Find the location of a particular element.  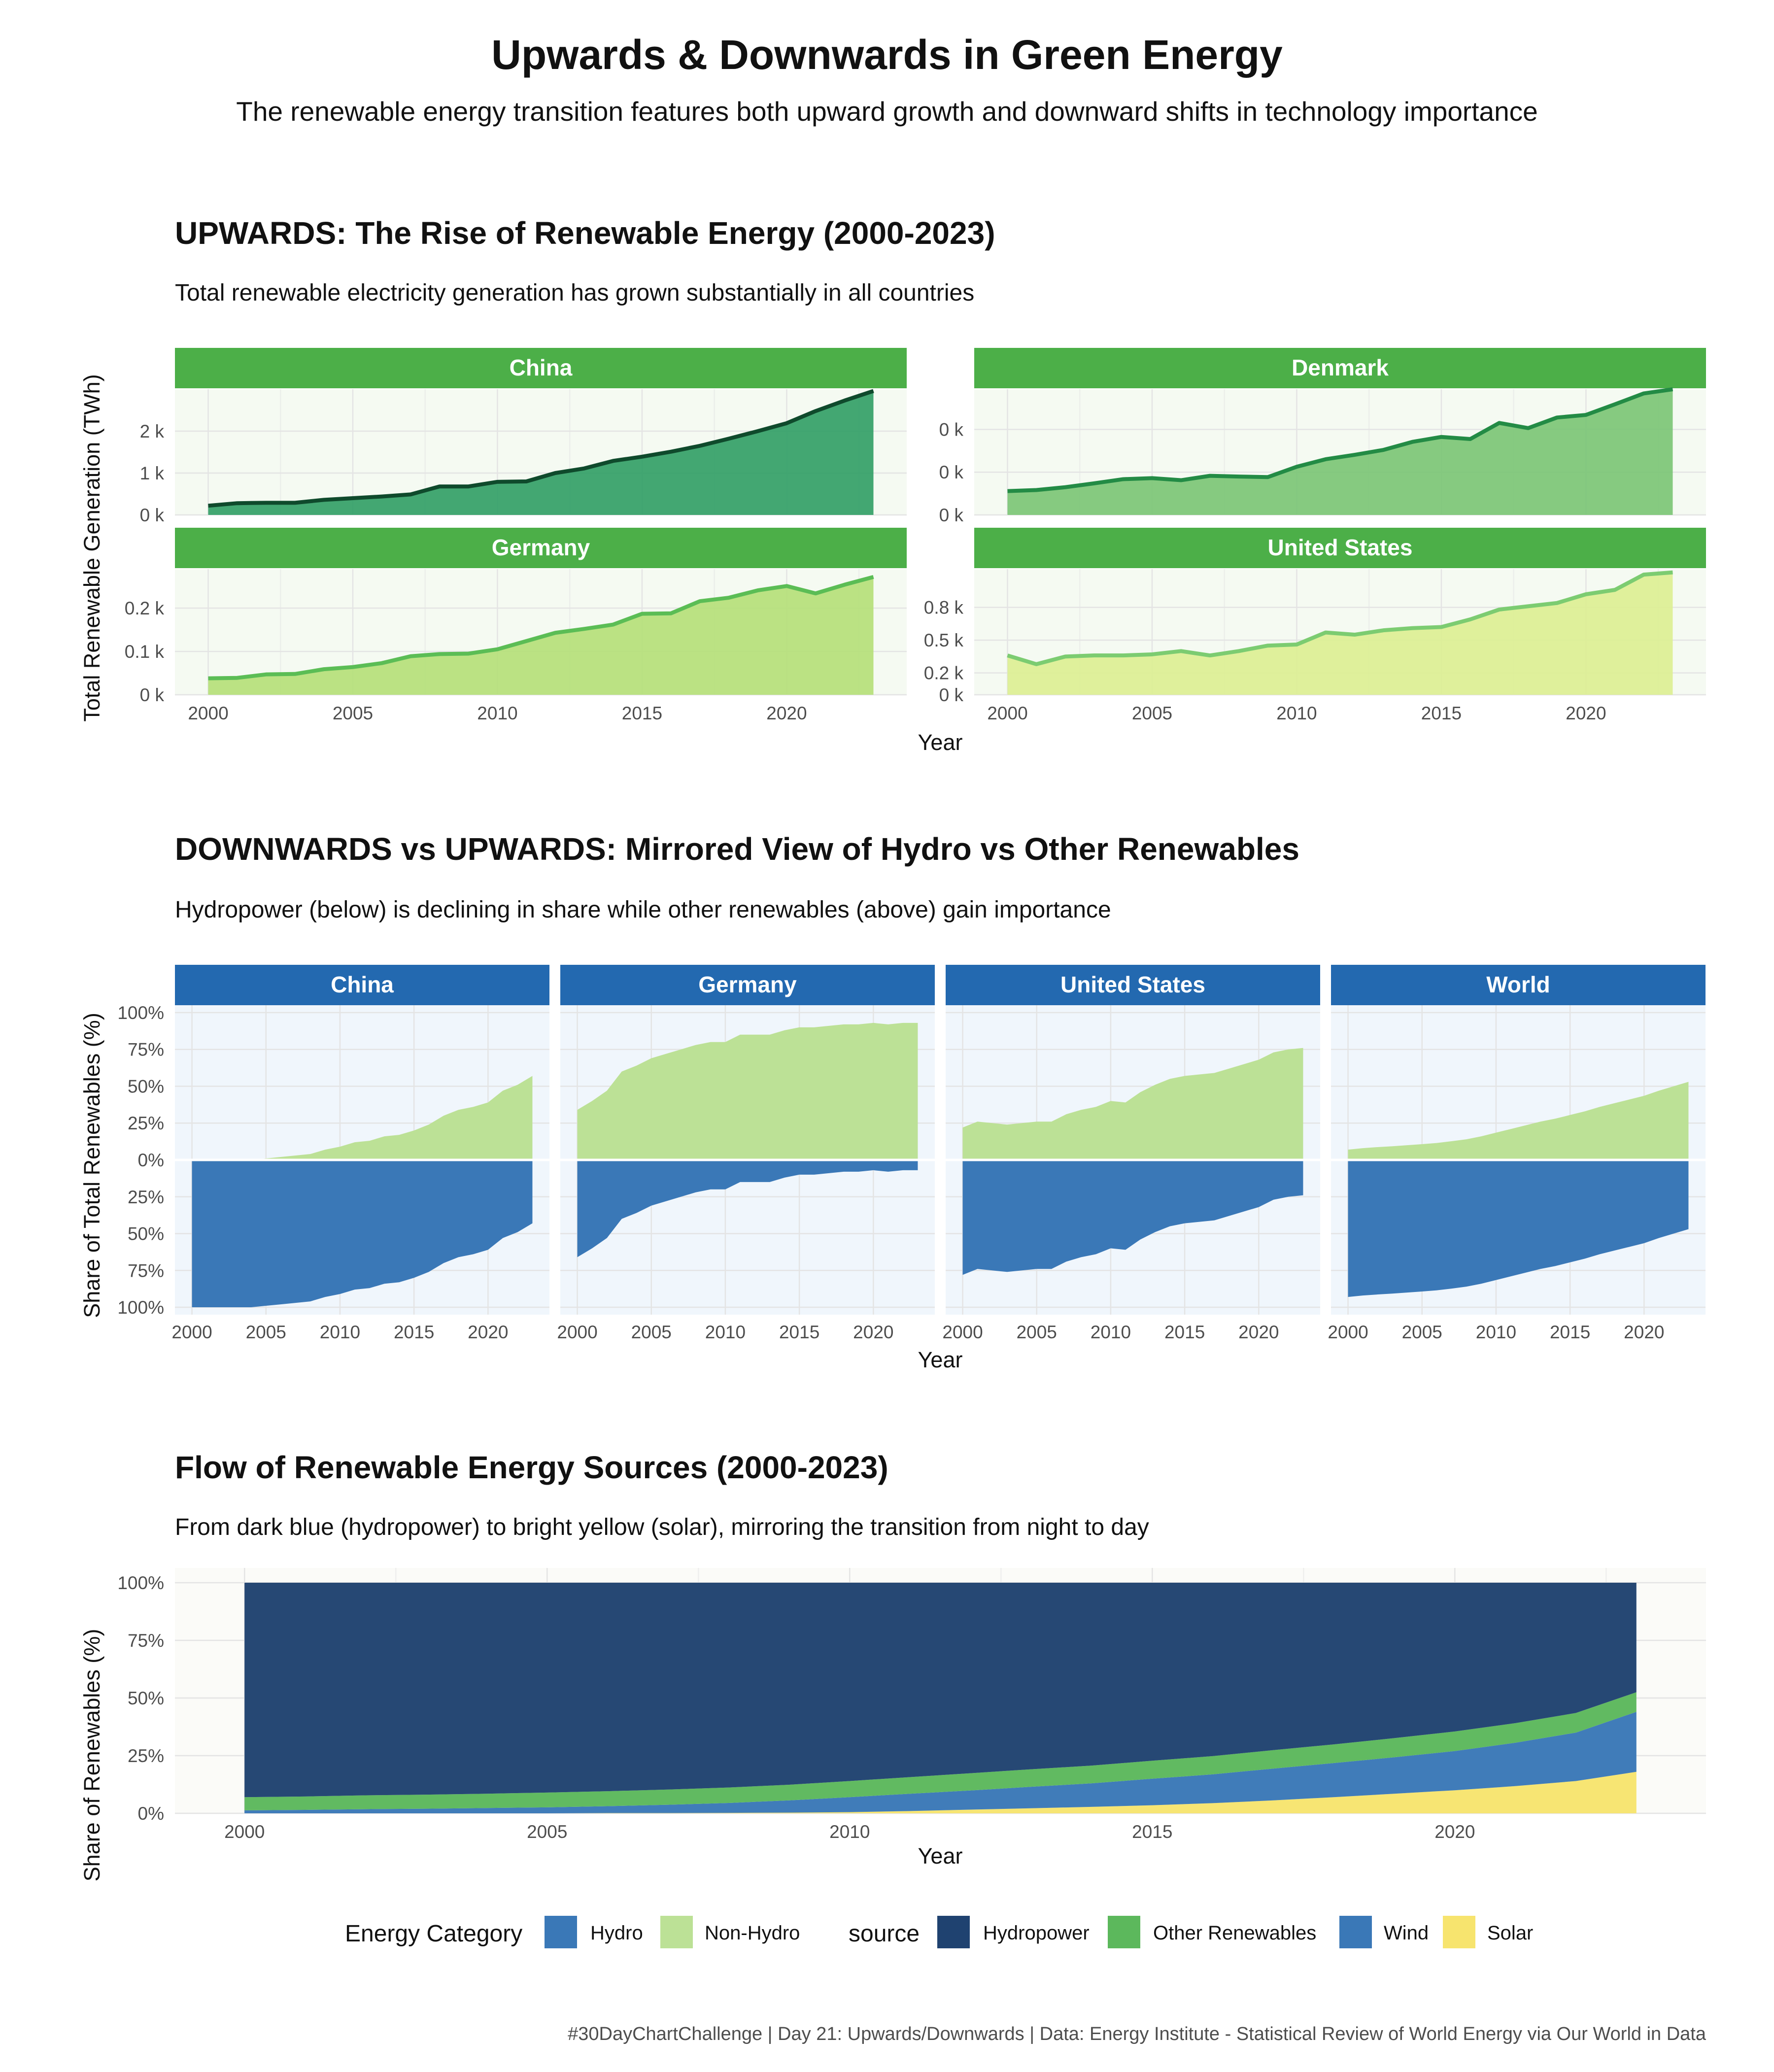

area-hydro-china is located at coordinates (362, 1234).